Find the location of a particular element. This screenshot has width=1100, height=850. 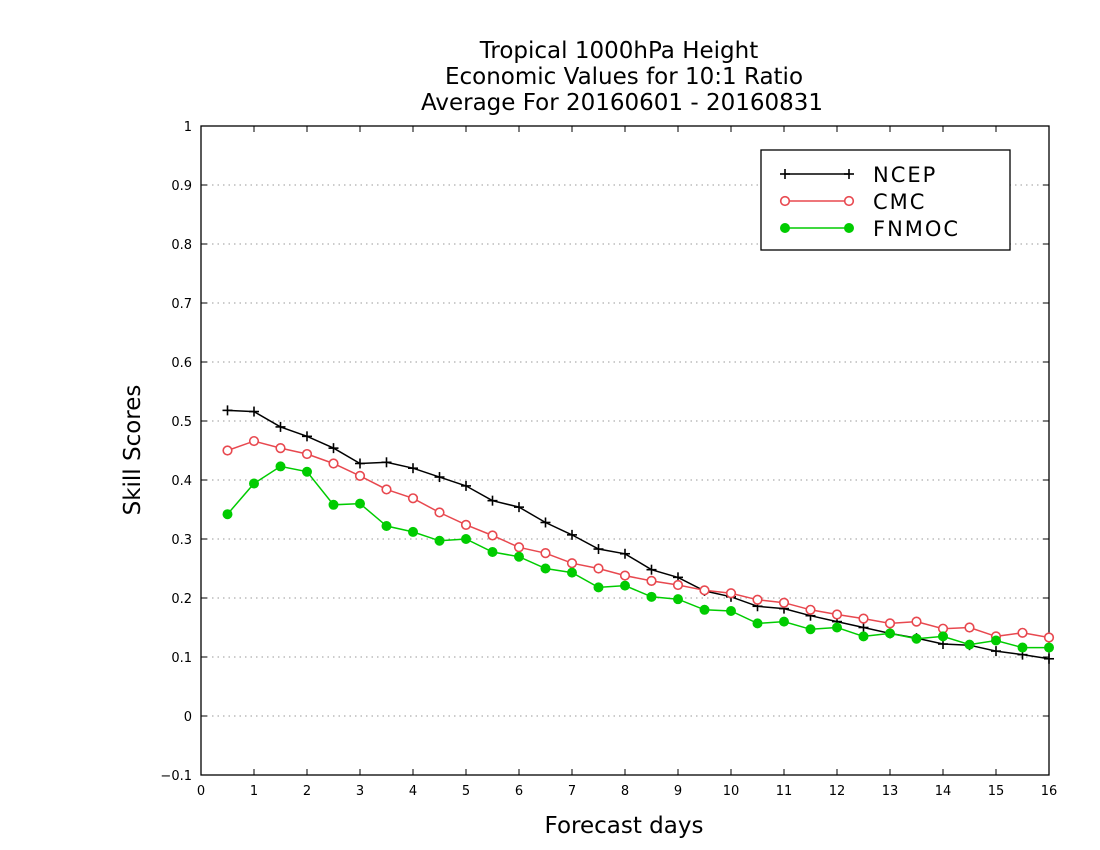

legend-item-ncep: NCEP is located at coordinates (857, 175).